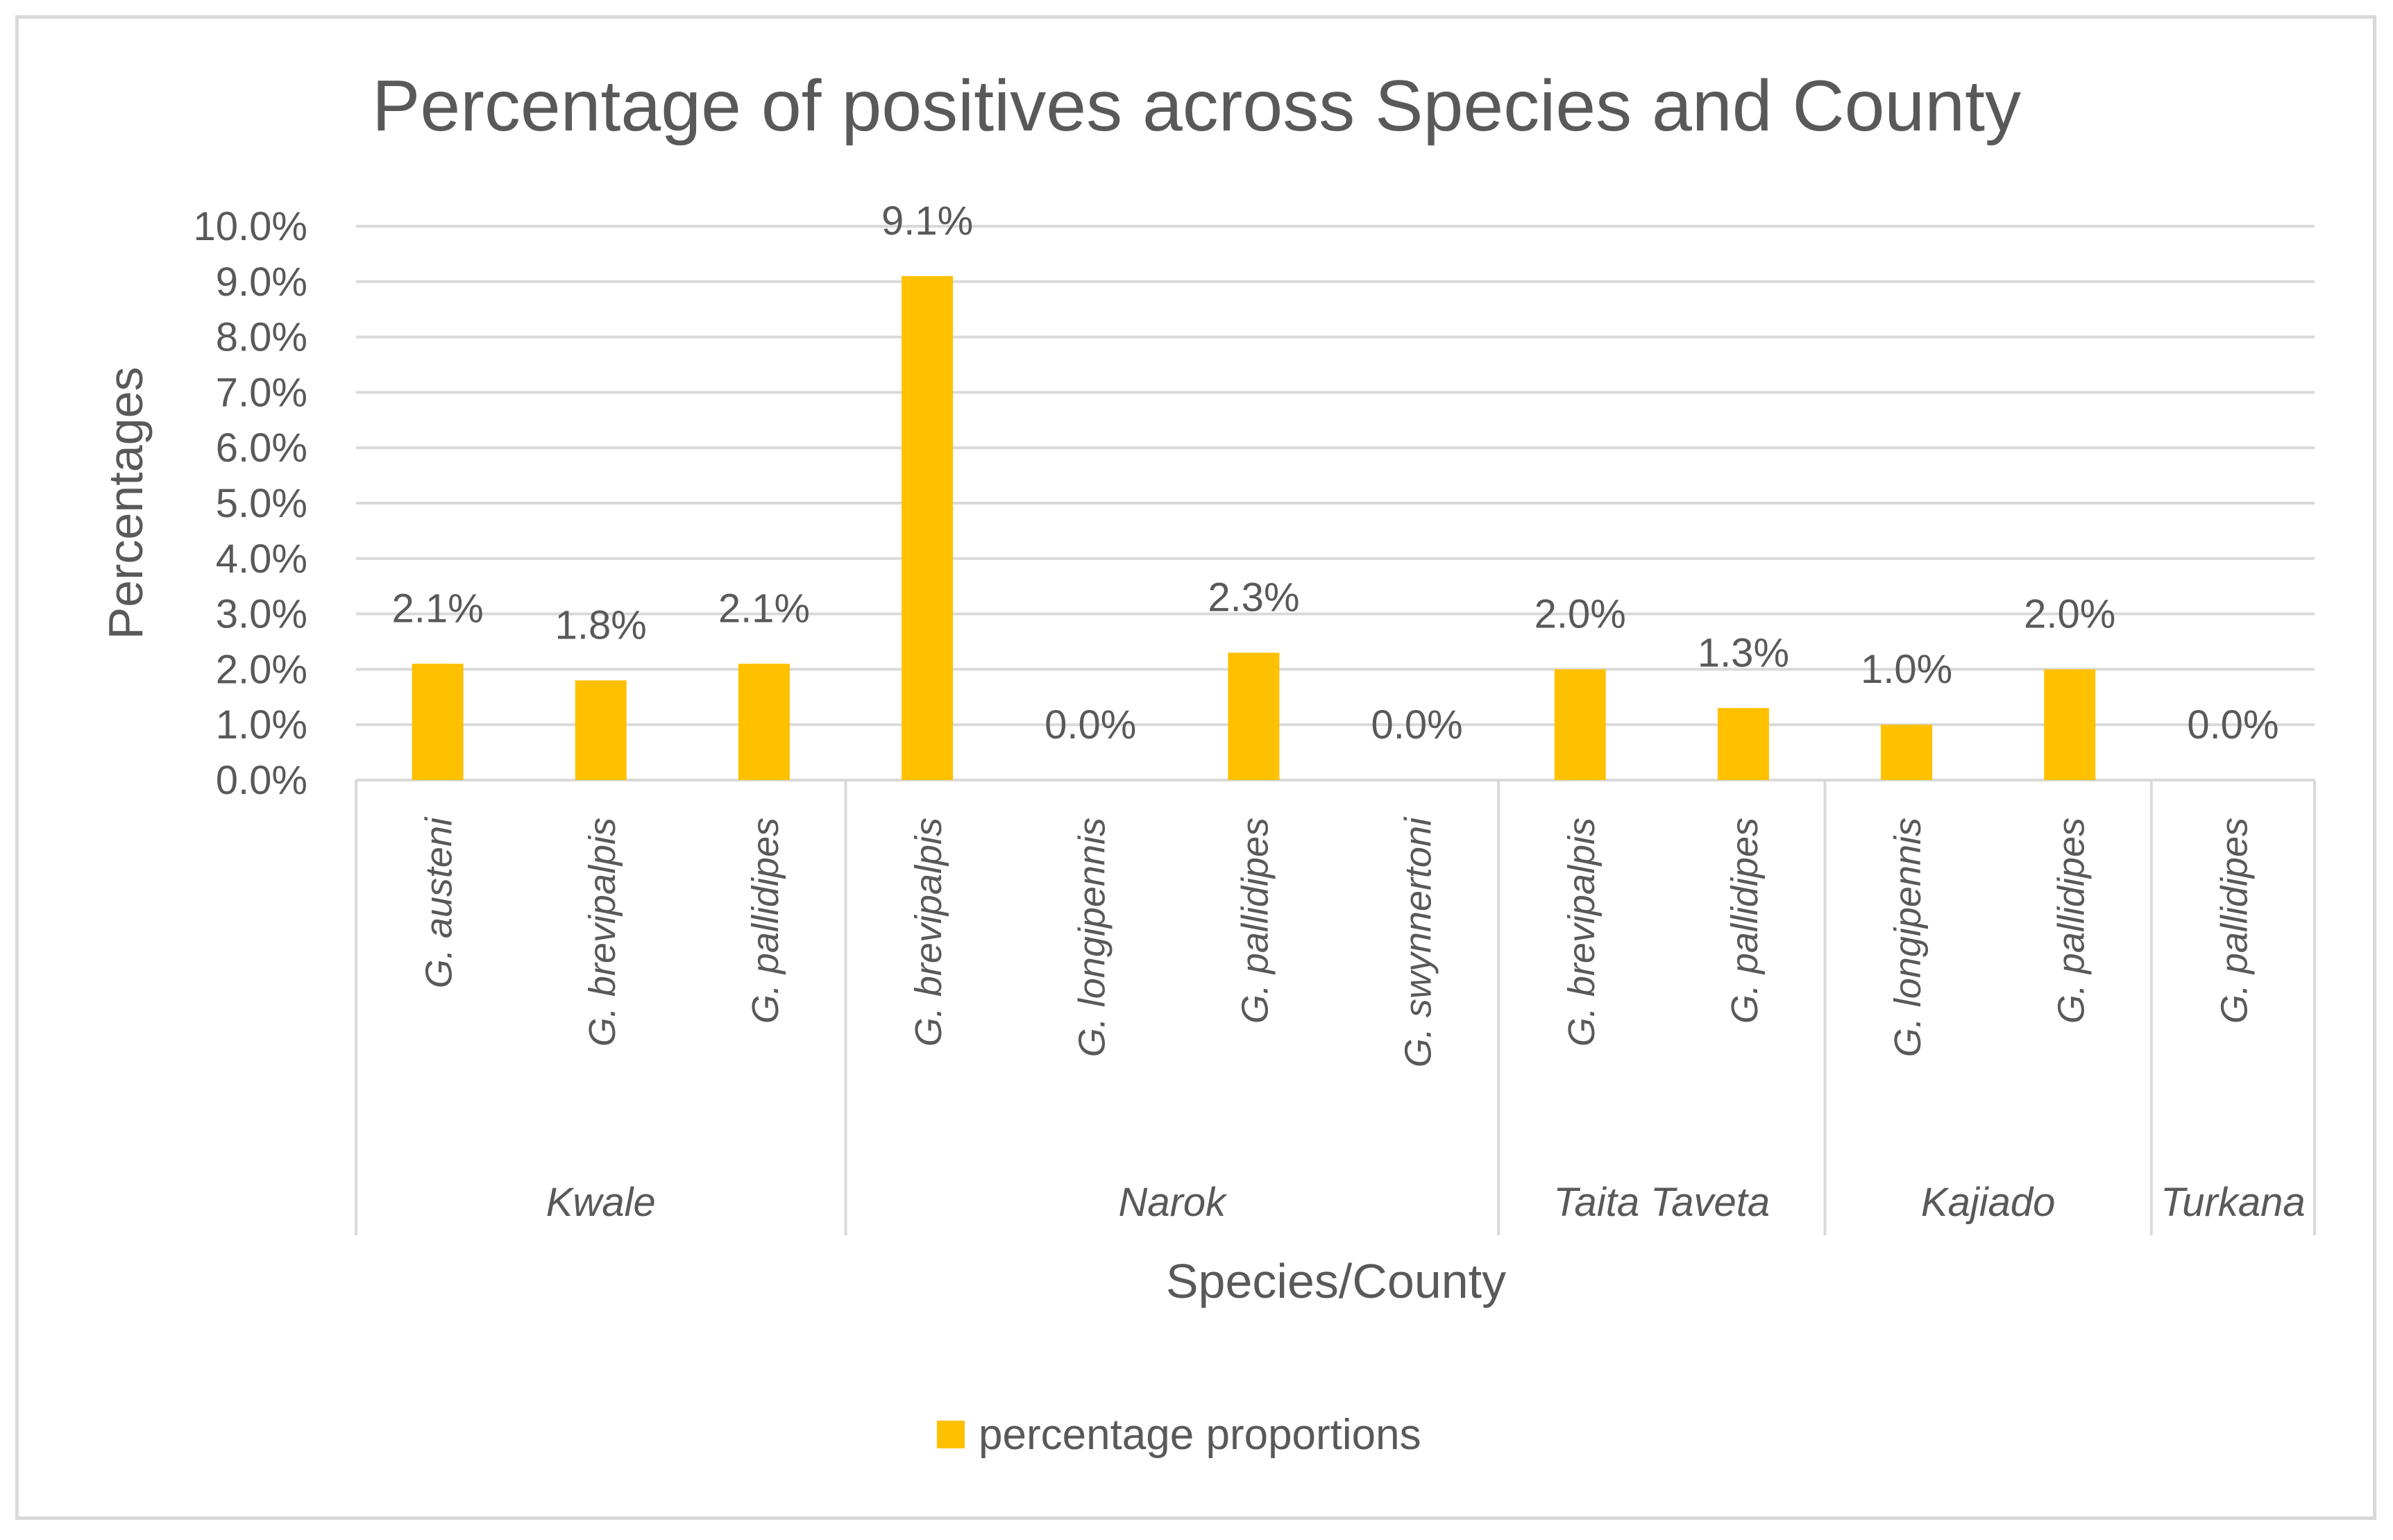  Describe the element at coordinates (1336, 1281) in the screenshot. I see `x-axis-title: Species/County` at that location.